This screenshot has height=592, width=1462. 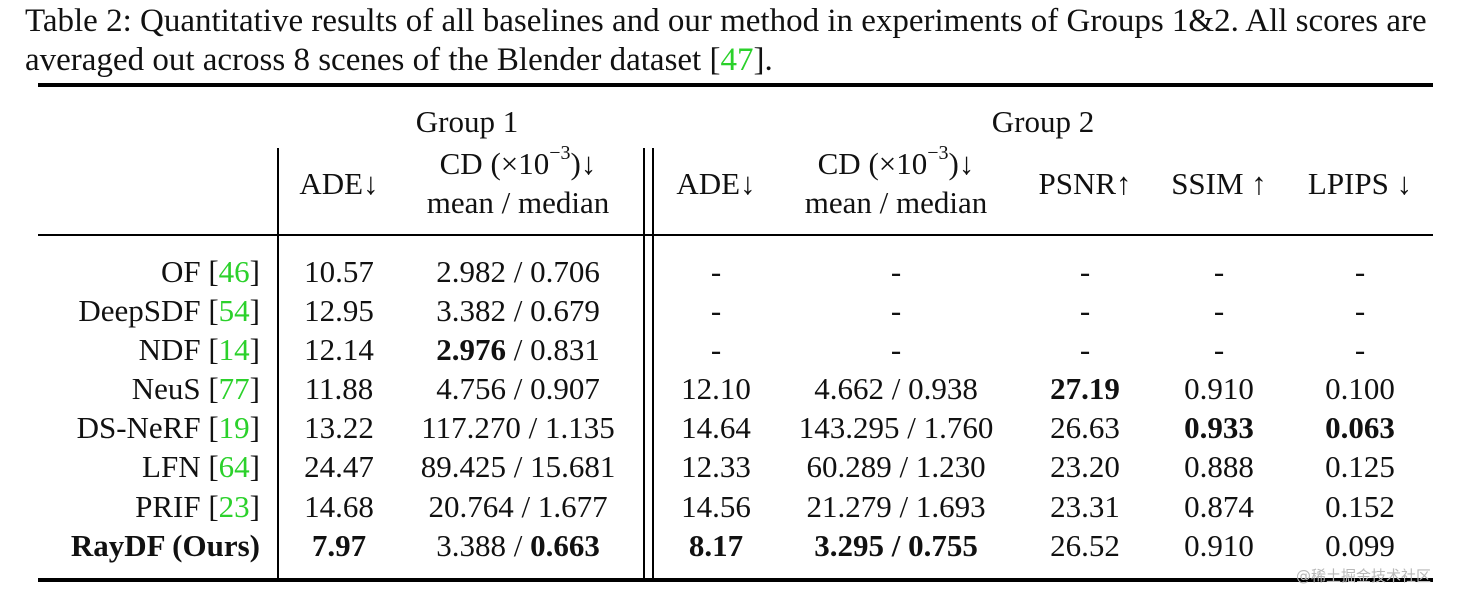 I want to click on vertical-rule-group-a, so click(x=644, y=363).